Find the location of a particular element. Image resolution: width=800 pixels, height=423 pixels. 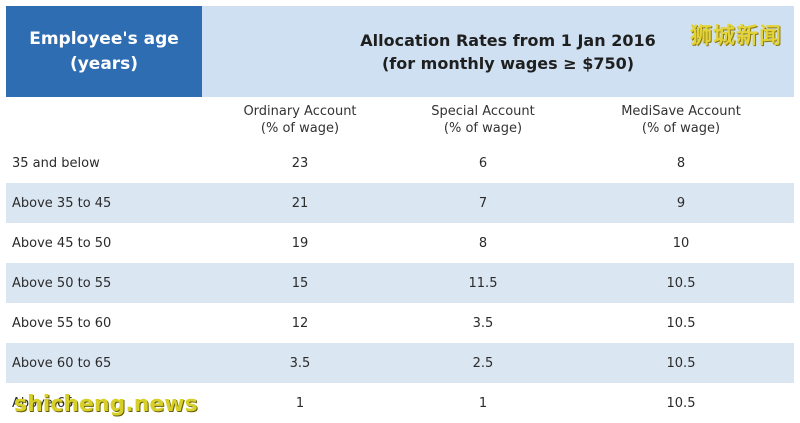

medisave-account-unit: (% of wage) is located at coordinates (681, 128).